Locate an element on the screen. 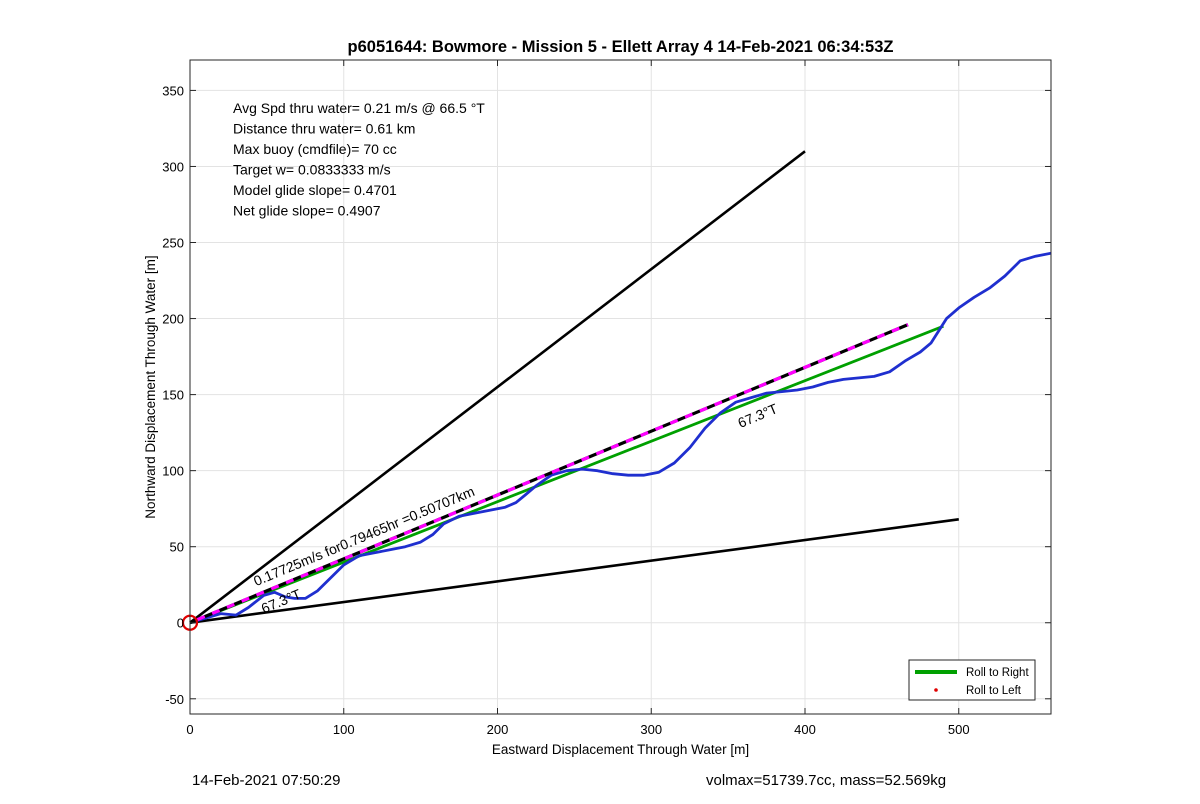  legend-swatch-roll-left is located at coordinates (936, 690).